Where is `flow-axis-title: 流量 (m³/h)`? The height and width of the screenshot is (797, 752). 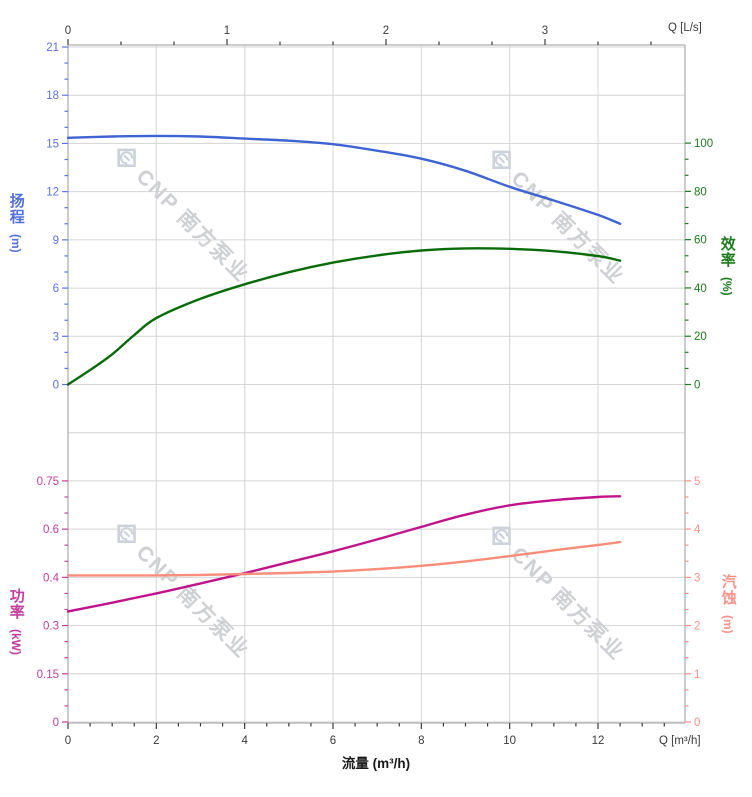 flow-axis-title: 流量 (m³/h) is located at coordinates (376, 763).